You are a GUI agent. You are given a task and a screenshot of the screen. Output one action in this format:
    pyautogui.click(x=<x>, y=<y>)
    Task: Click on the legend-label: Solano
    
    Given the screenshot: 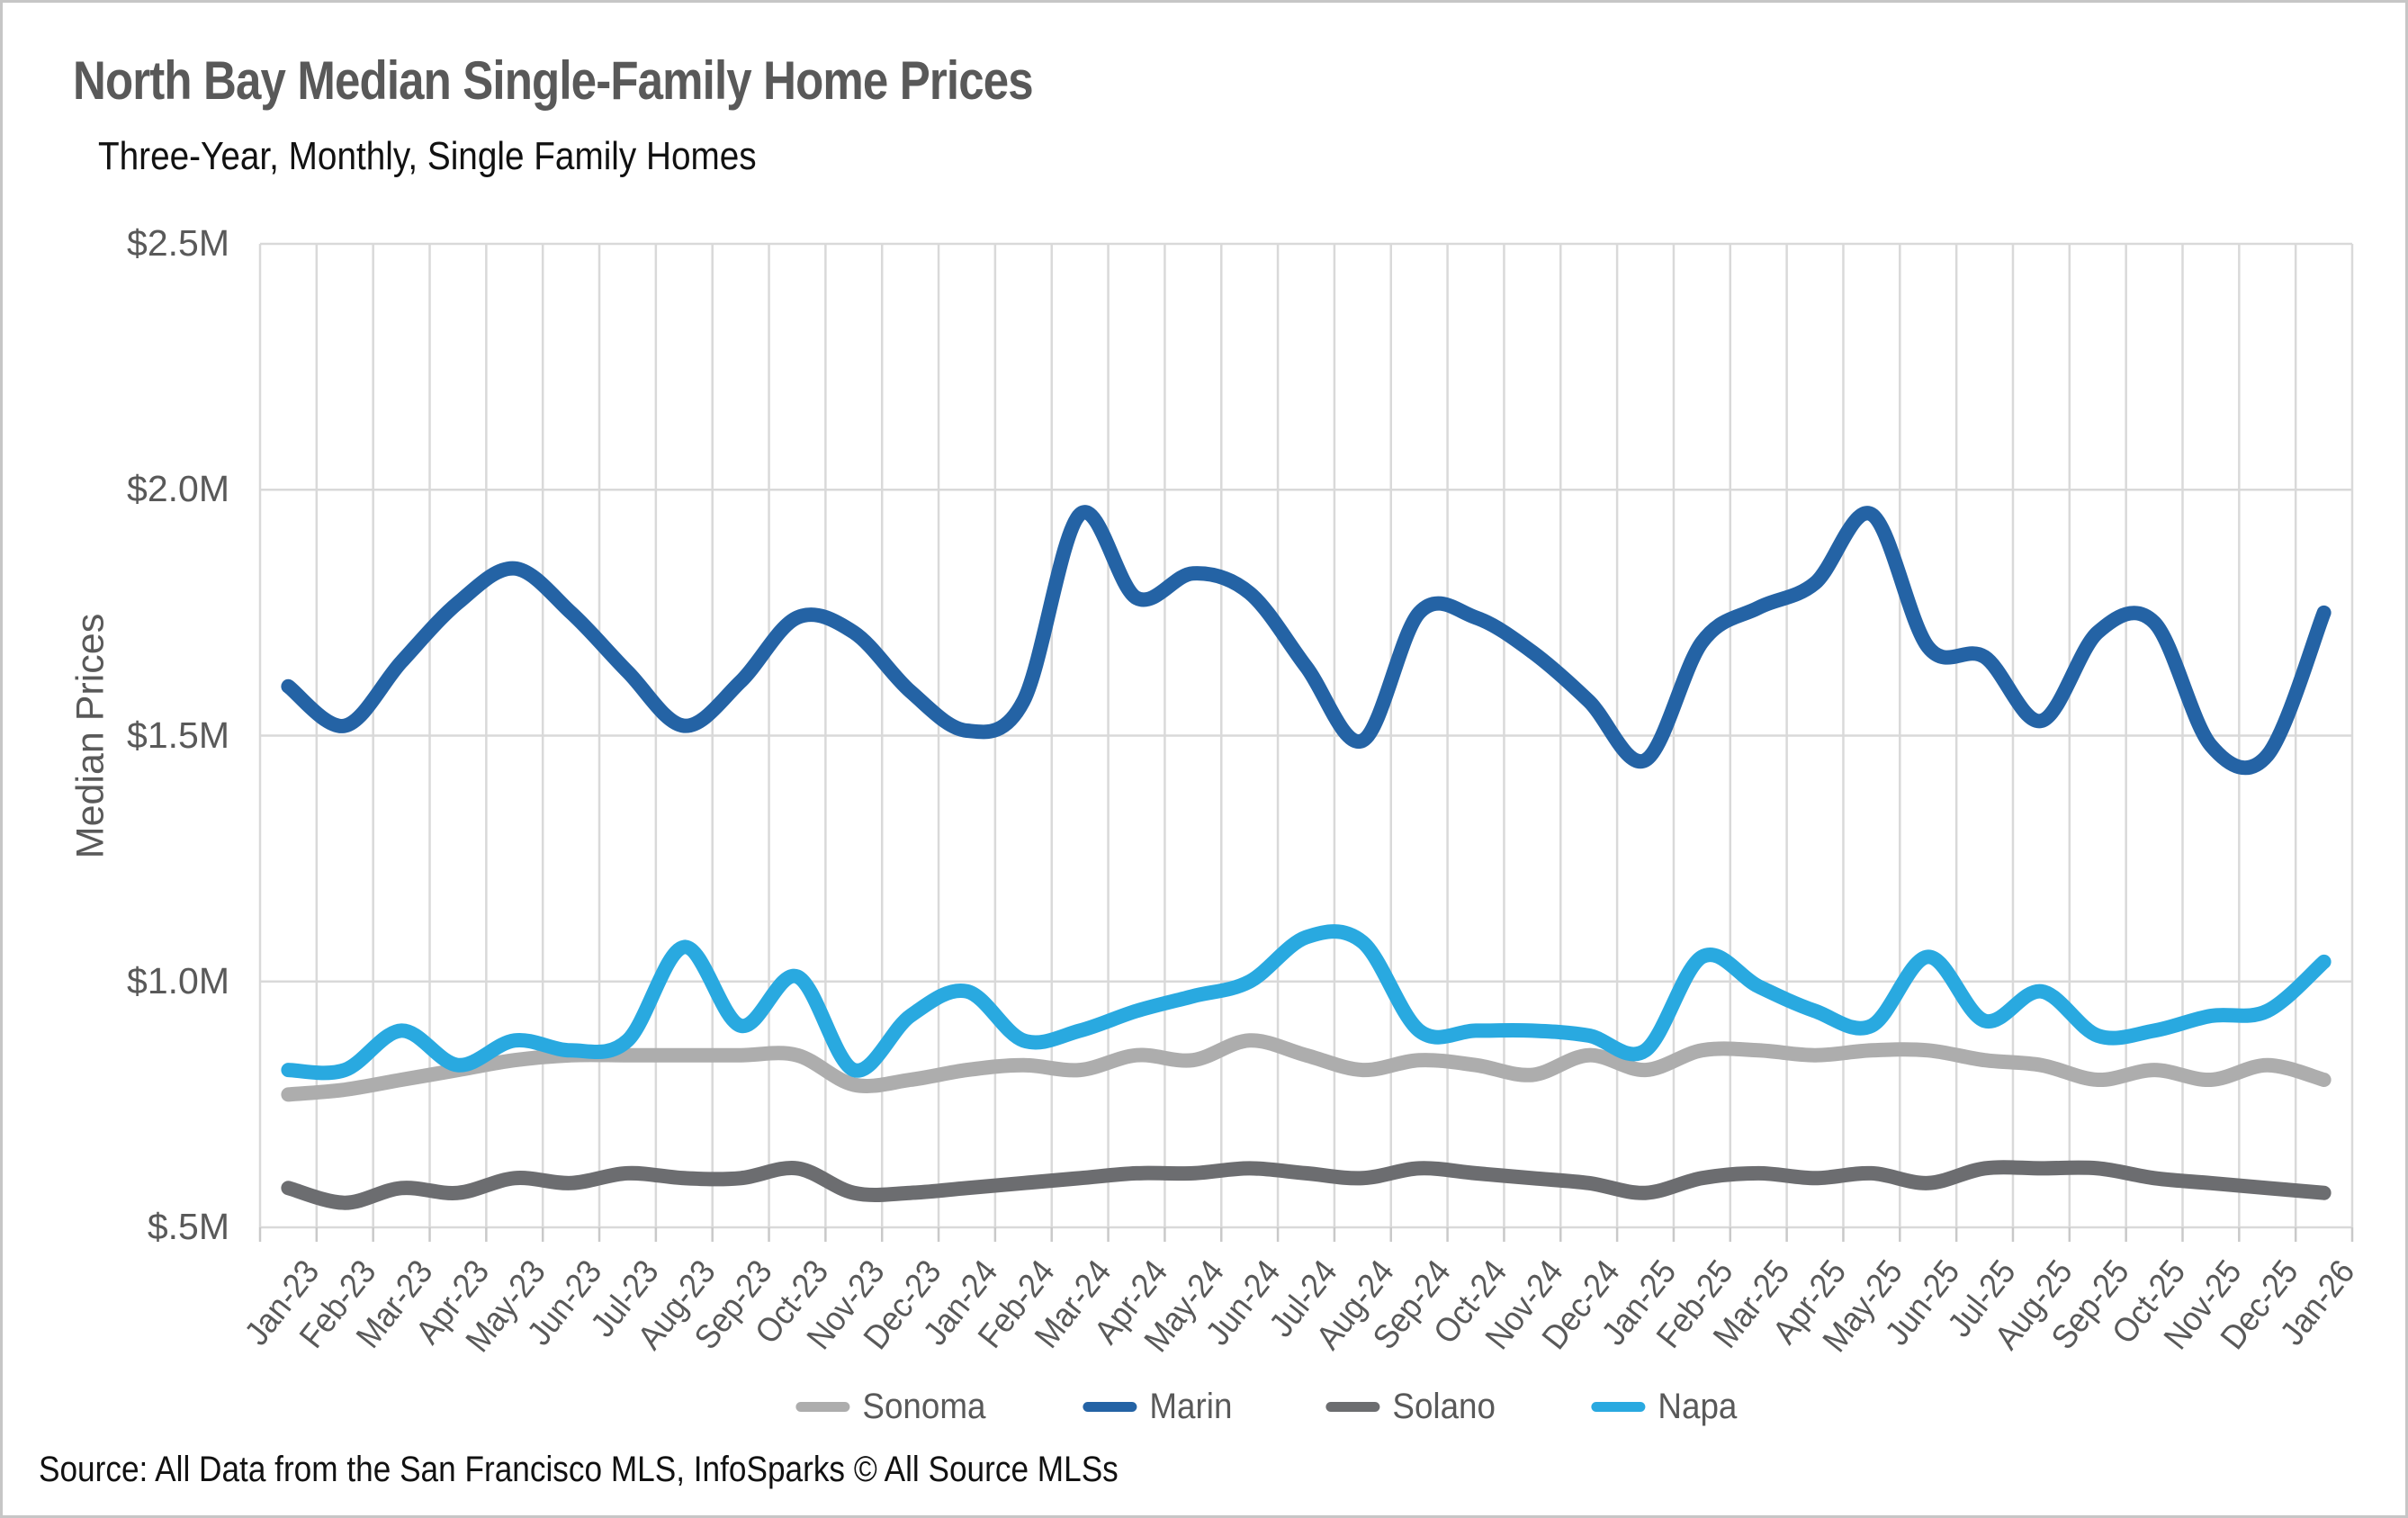 What is the action you would take?
    pyautogui.click(x=1444, y=1406)
    